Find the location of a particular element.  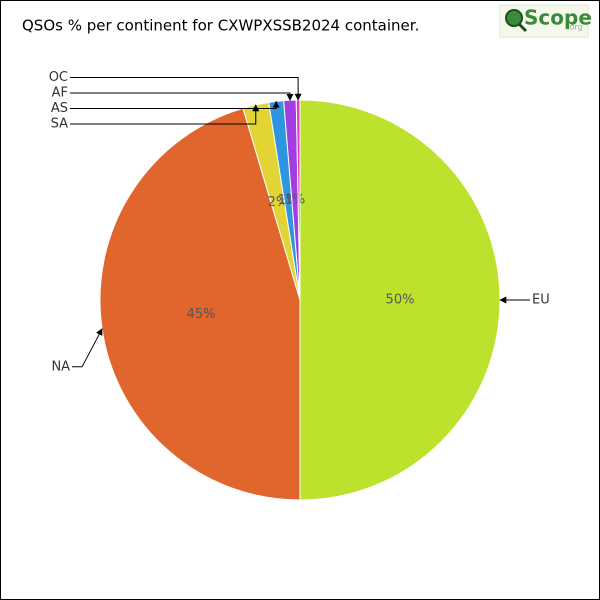

category-label: NA is located at coordinates (60, 366).